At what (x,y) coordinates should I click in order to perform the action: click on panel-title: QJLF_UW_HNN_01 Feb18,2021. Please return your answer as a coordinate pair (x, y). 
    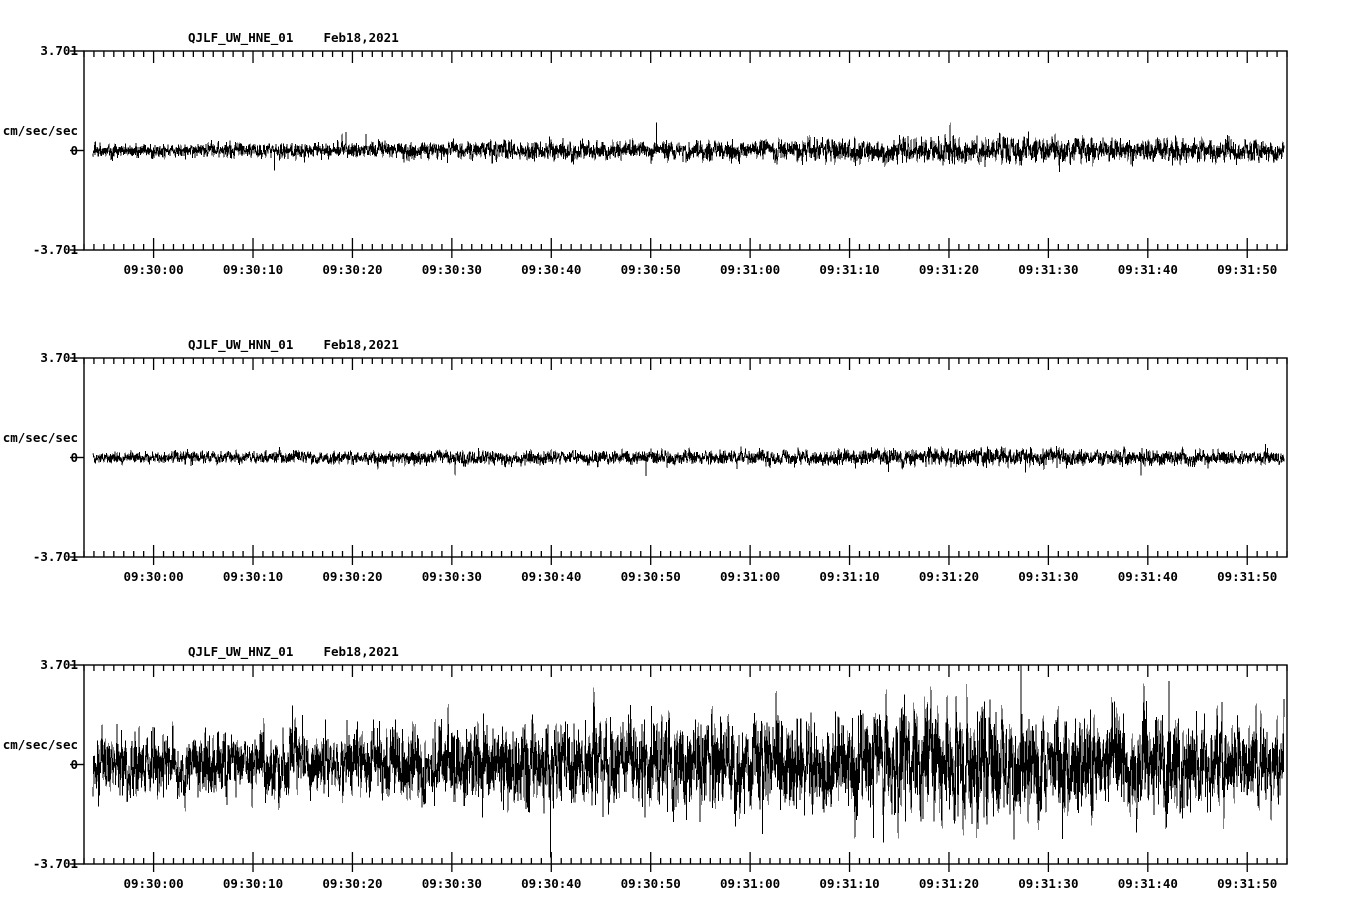
    Looking at the image, I should click on (293, 344).